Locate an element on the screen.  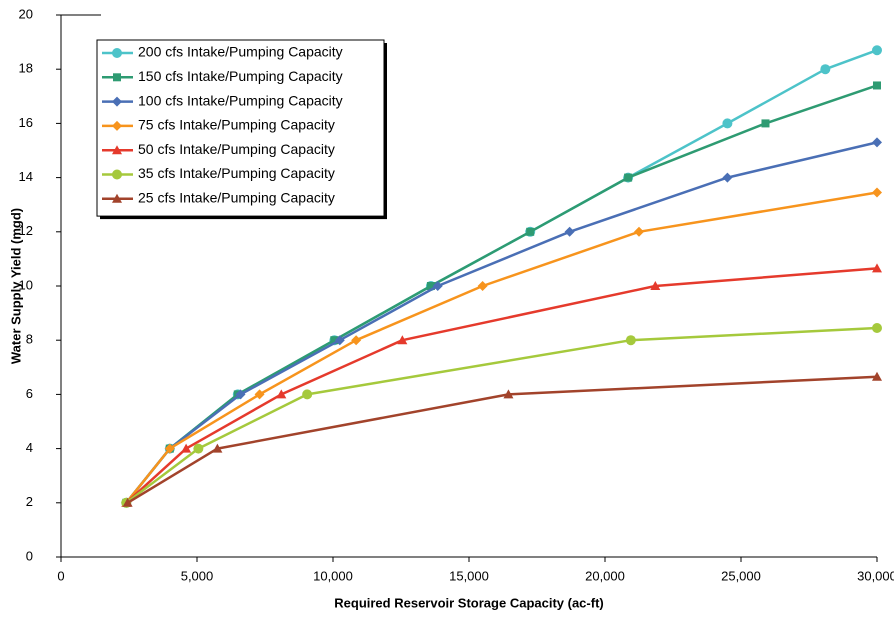
y-tick-label: 10 is located at coordinates (26, 284).